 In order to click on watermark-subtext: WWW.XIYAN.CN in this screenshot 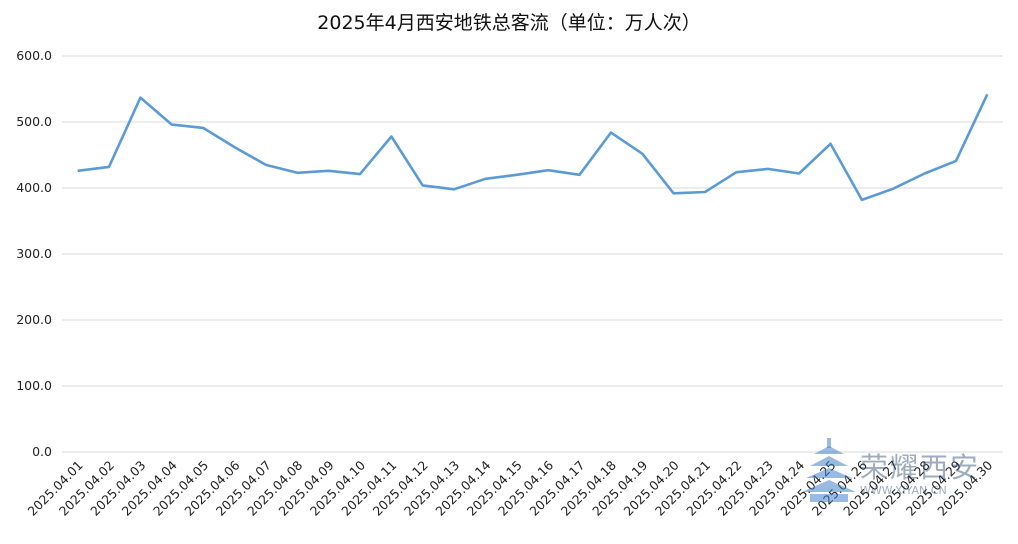, I will do `click(903, 490)`.